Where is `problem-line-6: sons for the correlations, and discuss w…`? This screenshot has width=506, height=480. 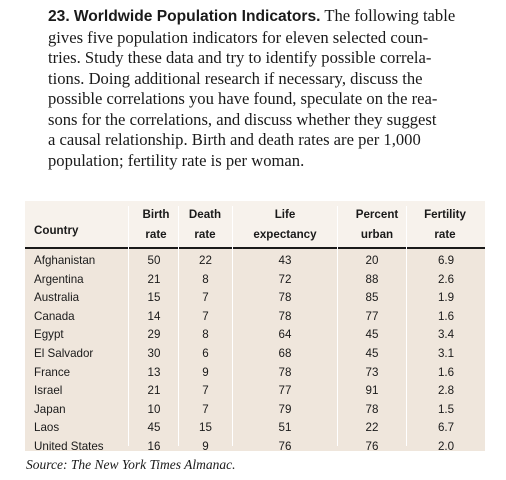 problem-line-6: sons for the correlations, and discuss w… is located at coordinates (242, 119).